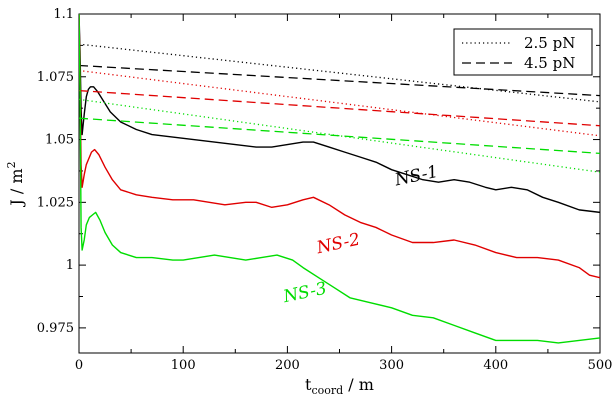 This screenshot has width=612, height=418. I want to click on x-tick-label-0: 0, so click(79, 365).